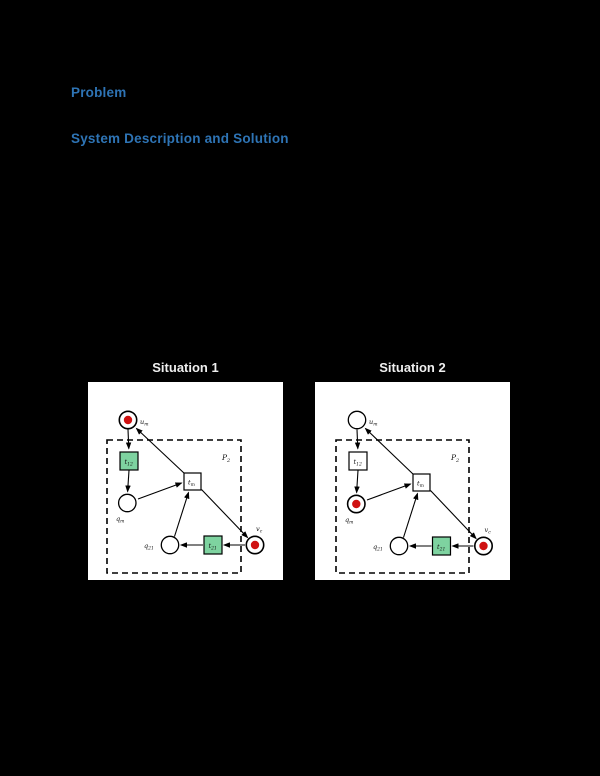 The width and height of the screenshot is (600, 776). What do you see at coordinates (128, 420) in the screenshot?
I see `token-top-place` at bounding box center [128, 420].